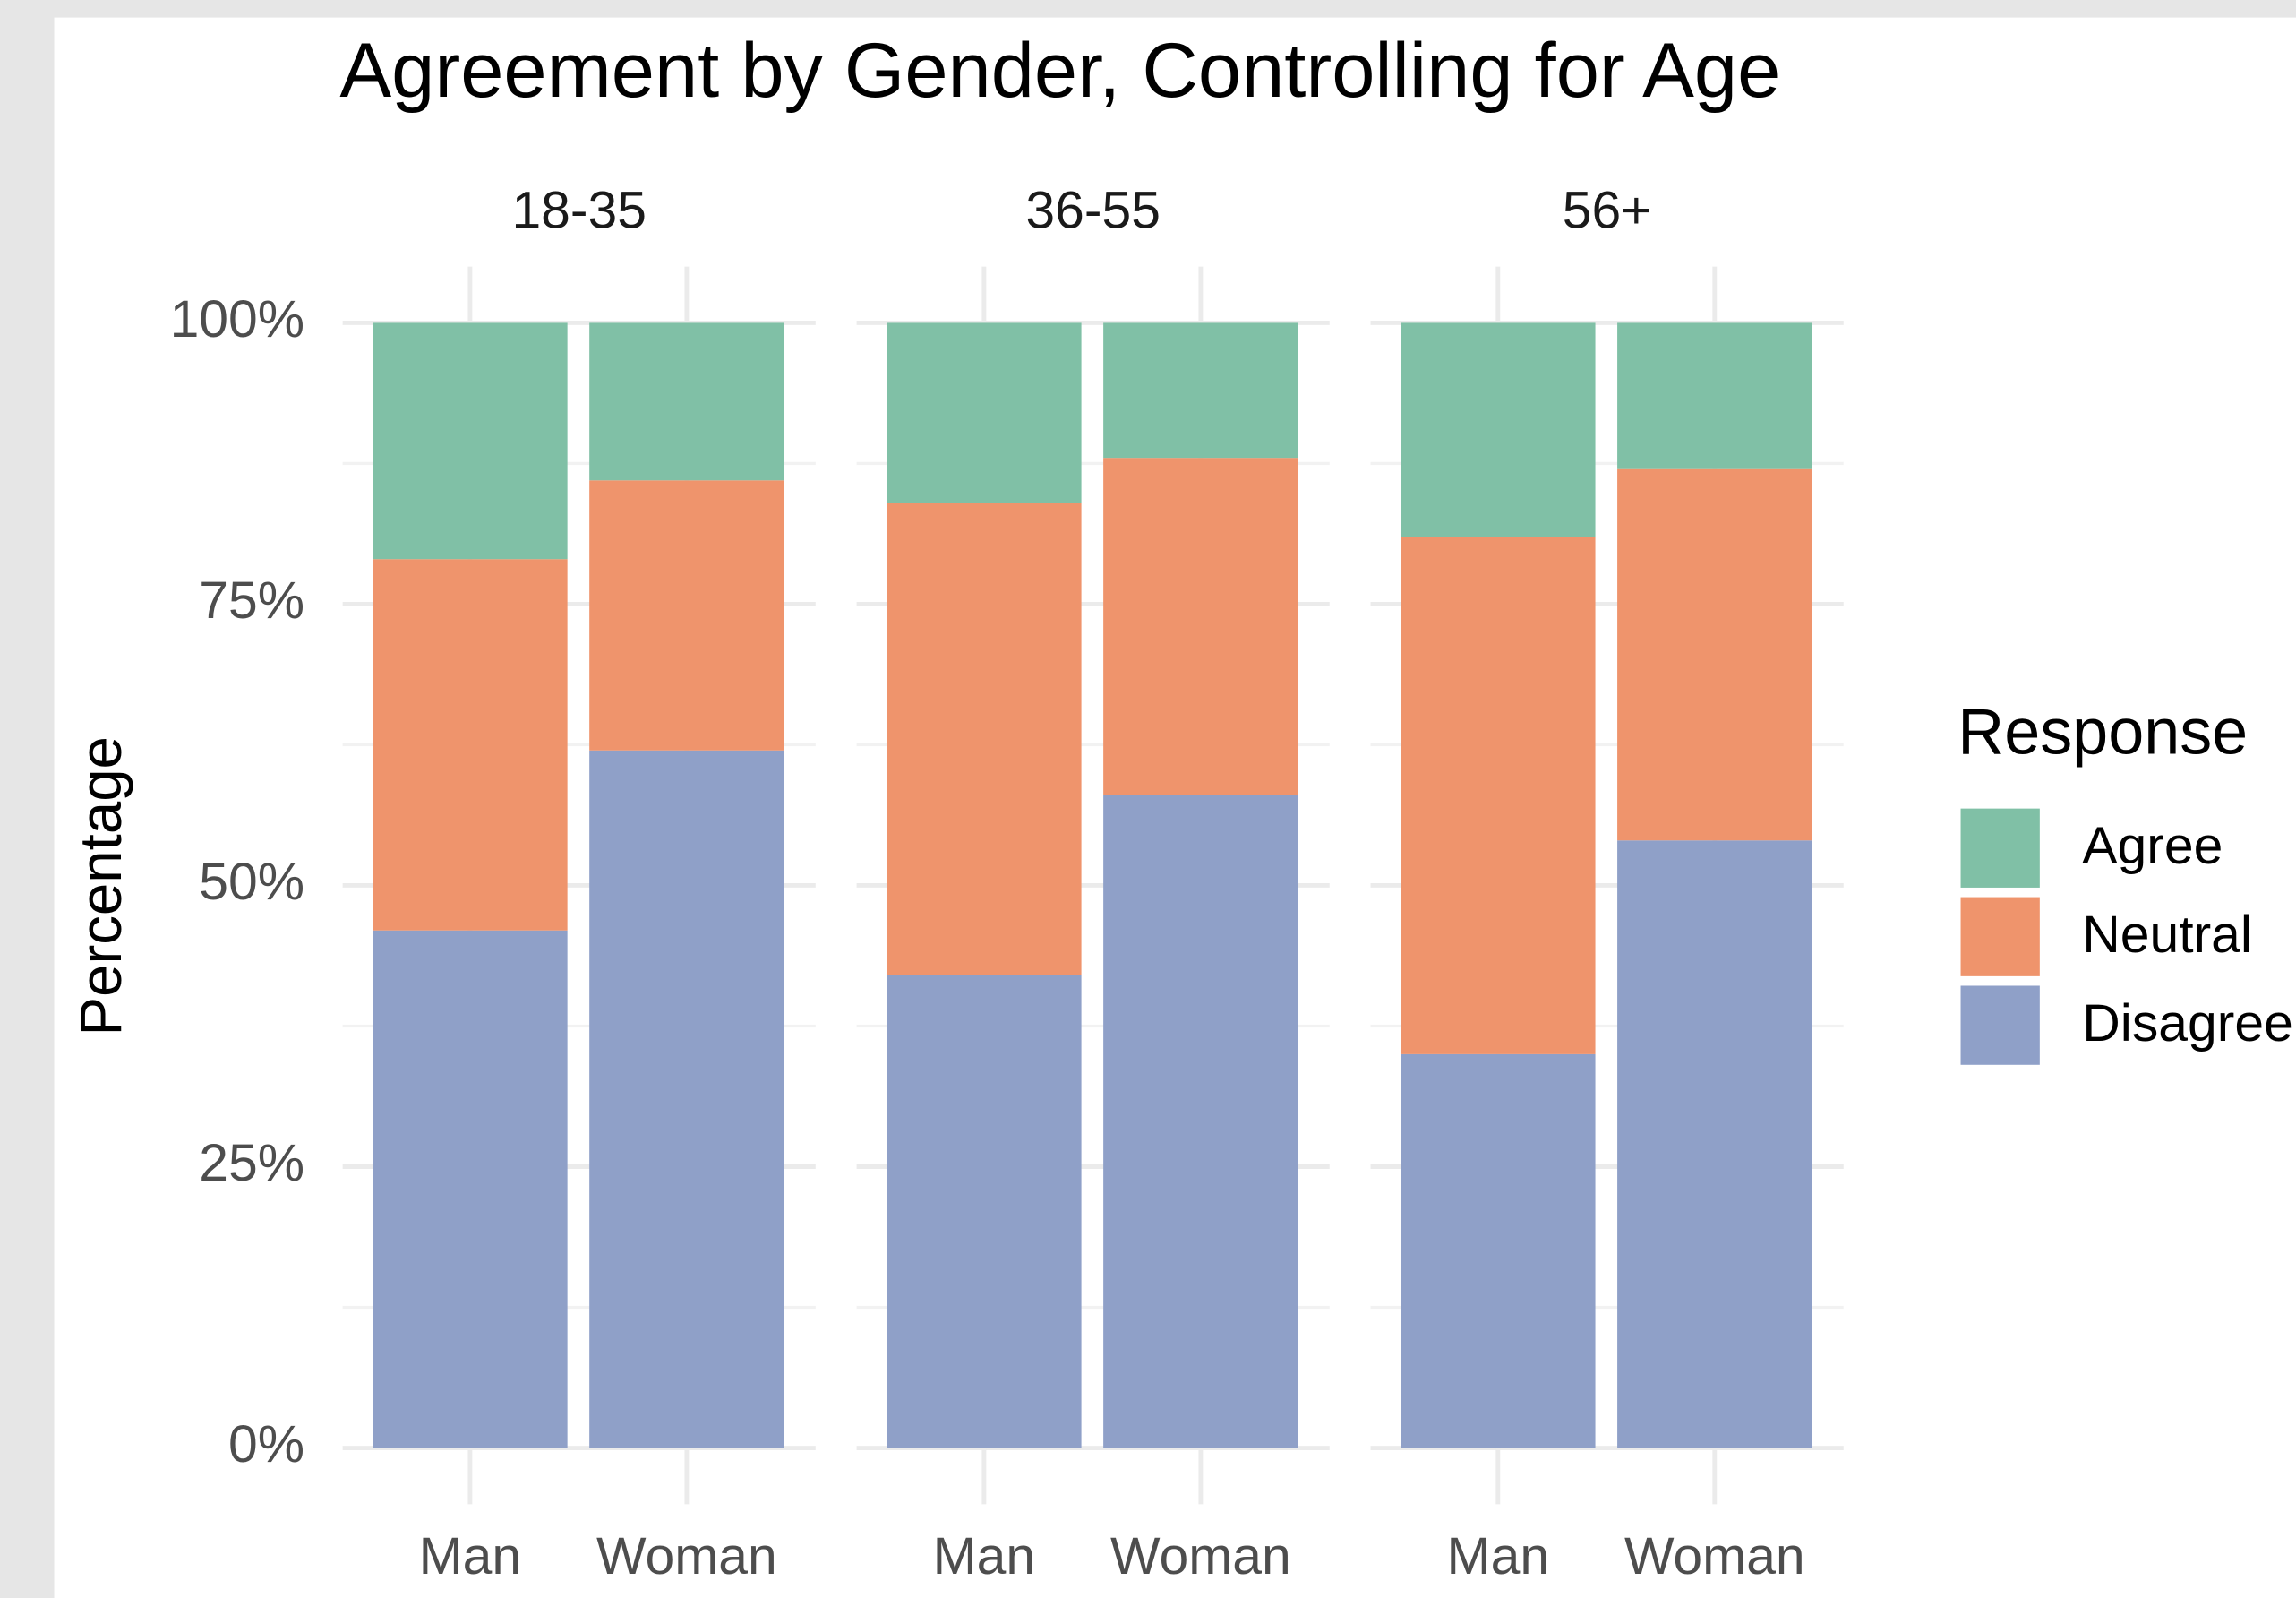 The image size is (2296, 1598). Describe the element at coordinates (100, 885) in the screenshot. I see `y-axis-label: Percentage` at that location.